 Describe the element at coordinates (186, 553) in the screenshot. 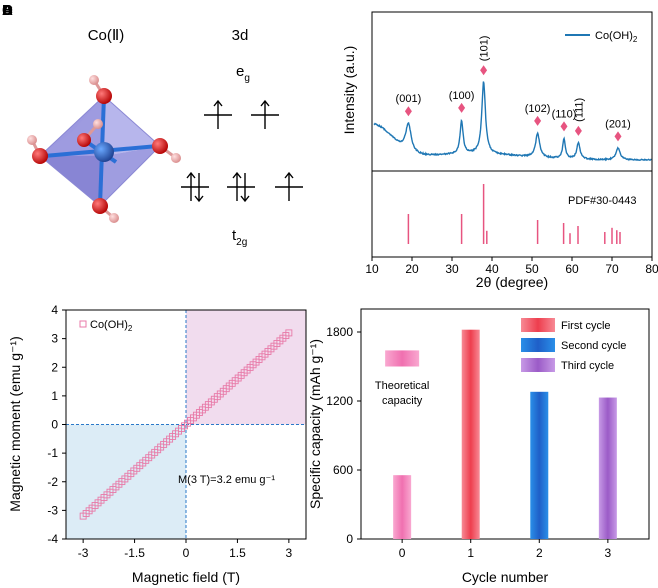

I see `mh-x-tick-label: 0` at that location.